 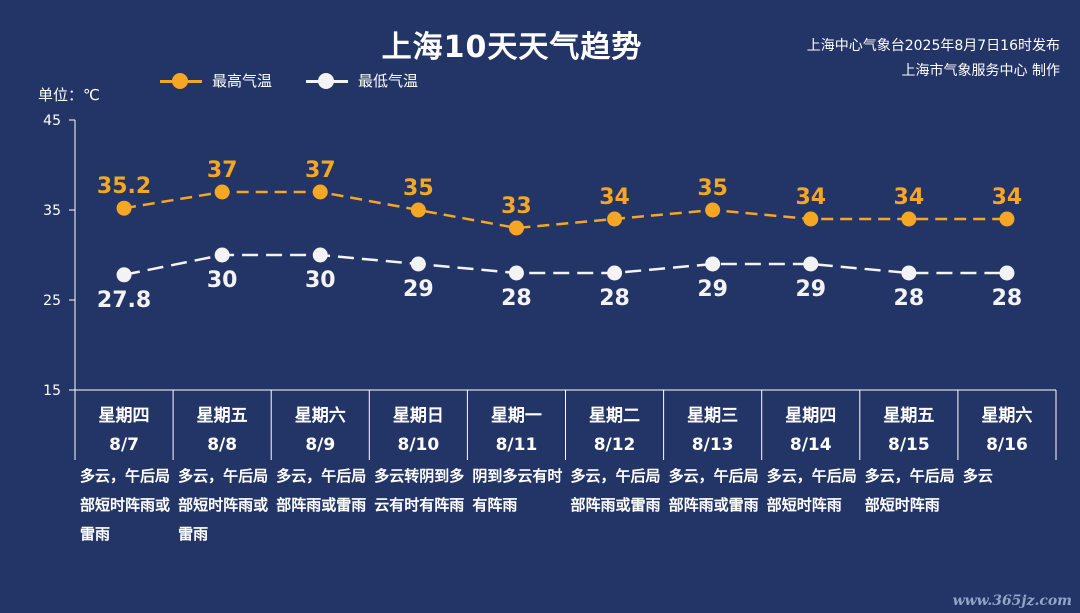 What do you see at coordinates (517, 445) in the screenshot?
I see `date-label: 8/11` at bounding box center [517, 445].